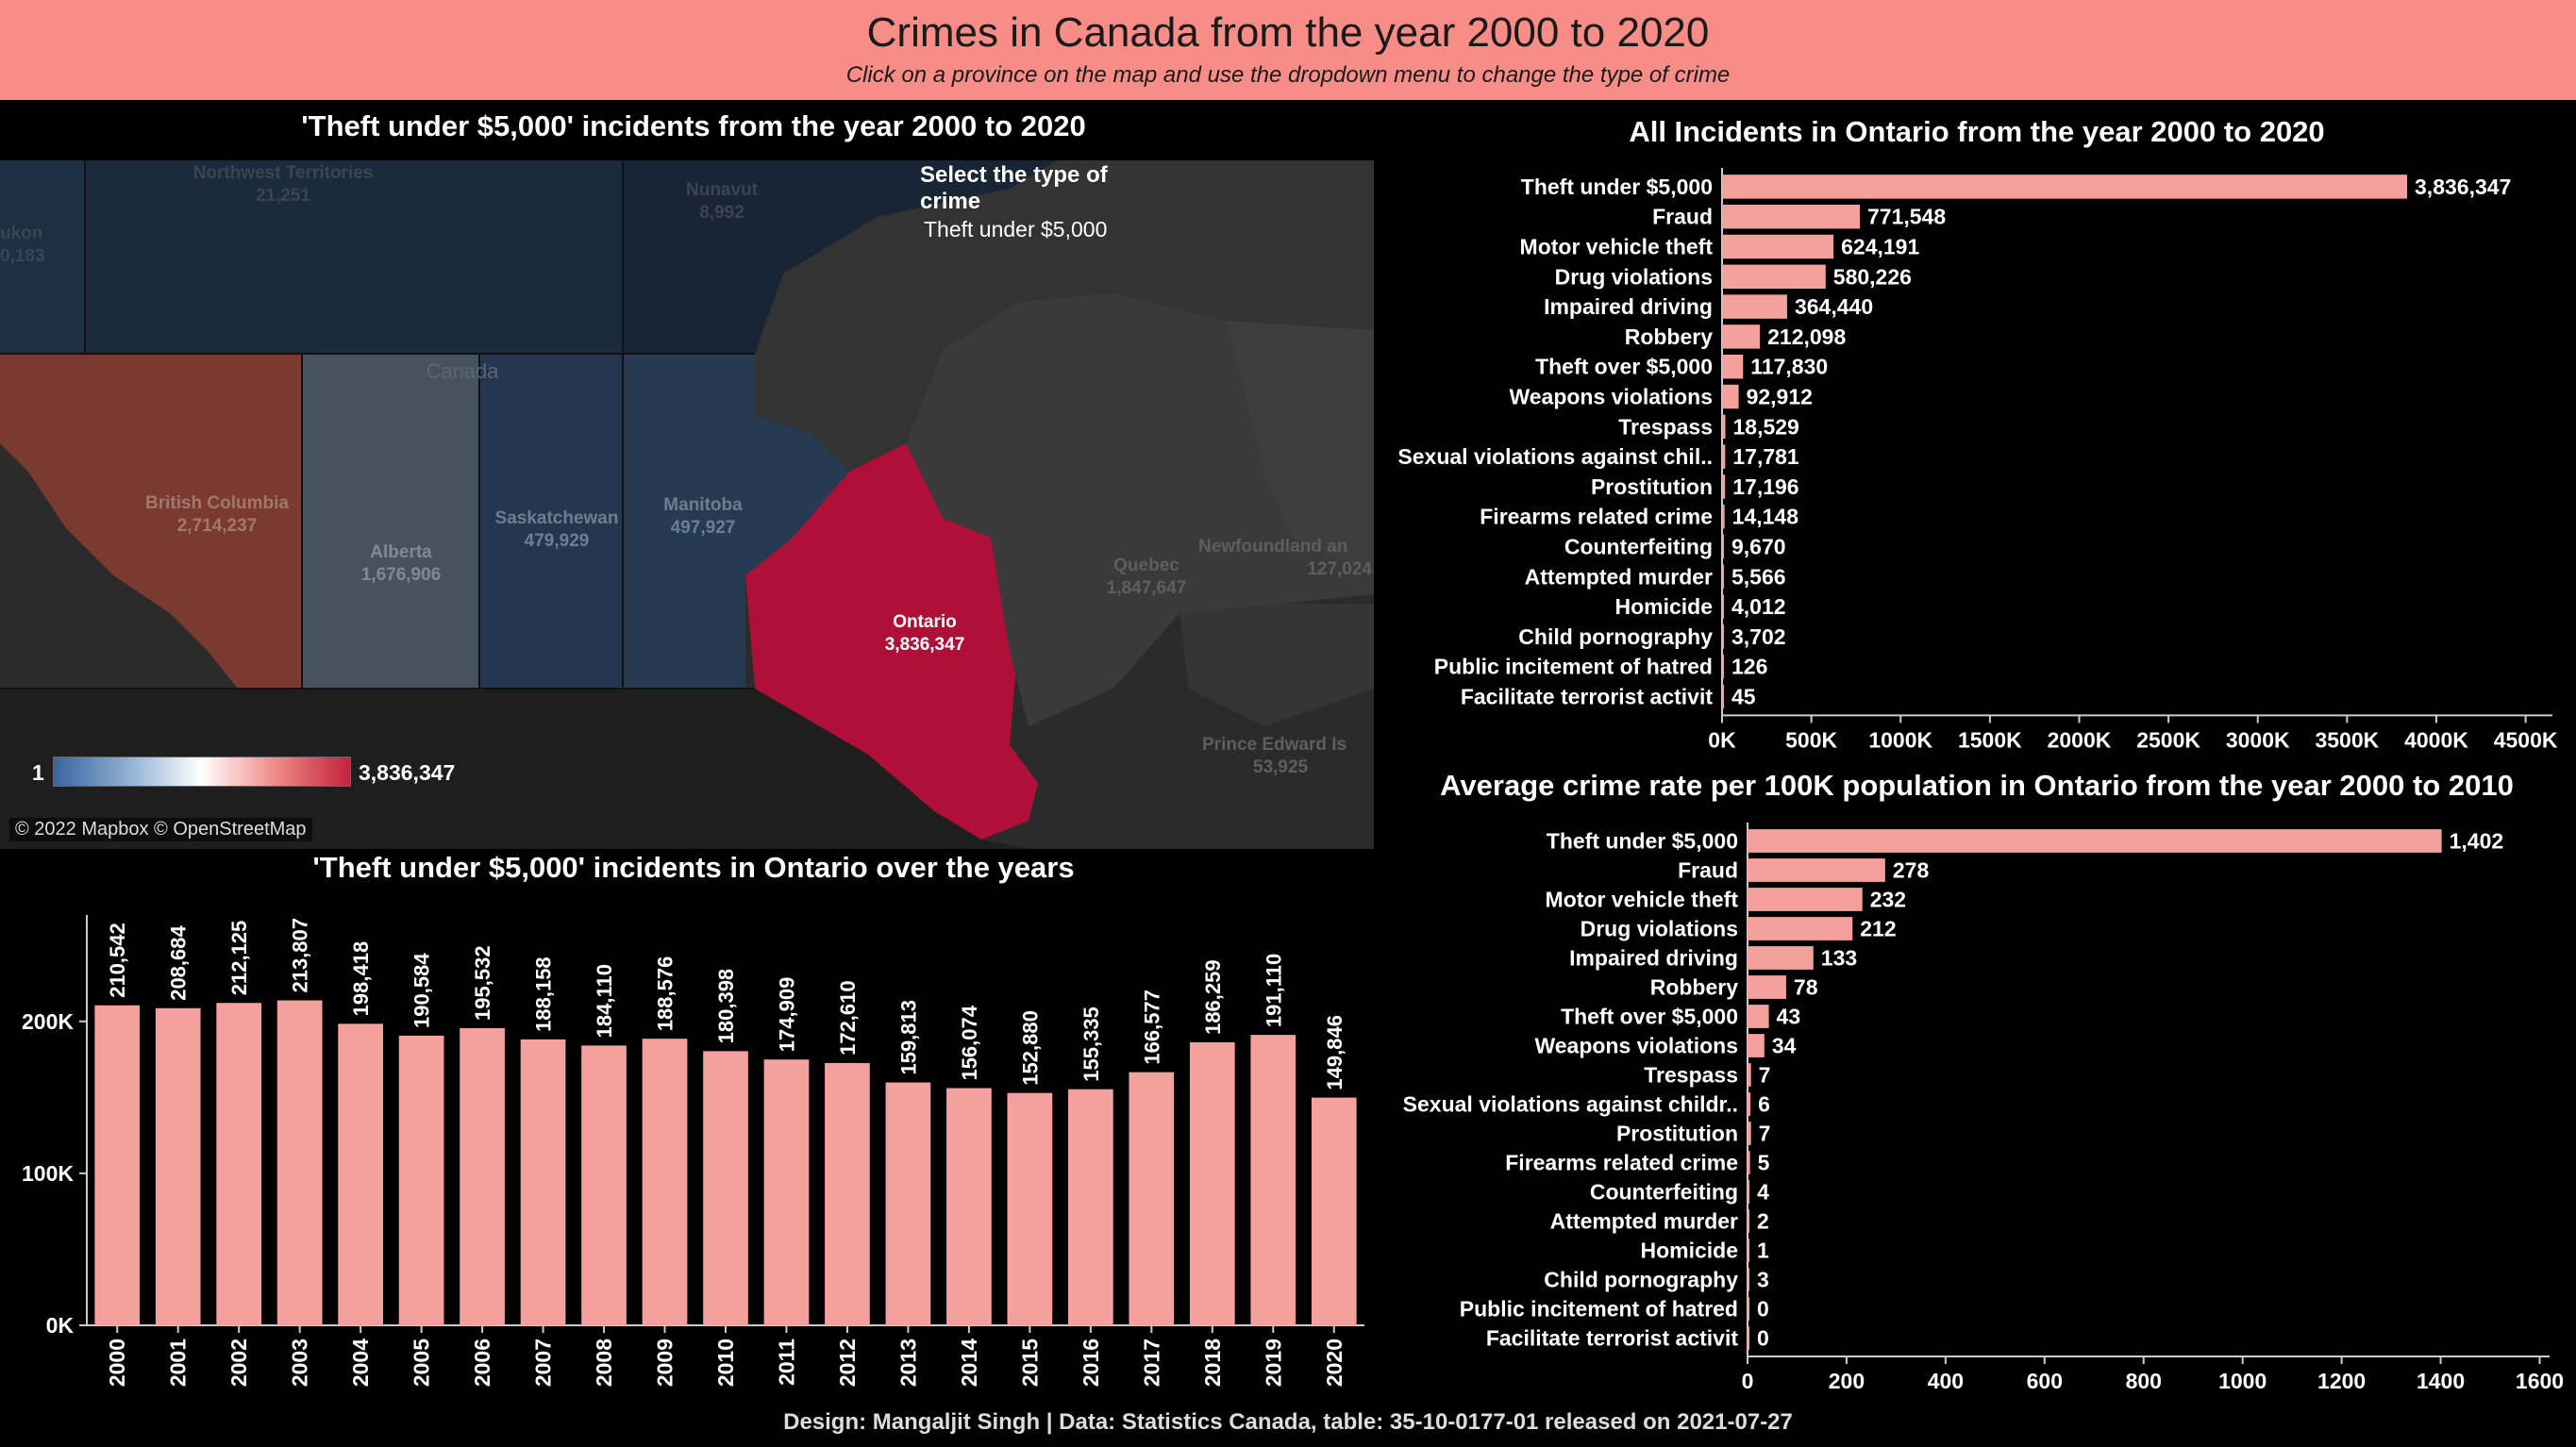  I want to click on bar-value-label: 0, so click(1763, 1339).